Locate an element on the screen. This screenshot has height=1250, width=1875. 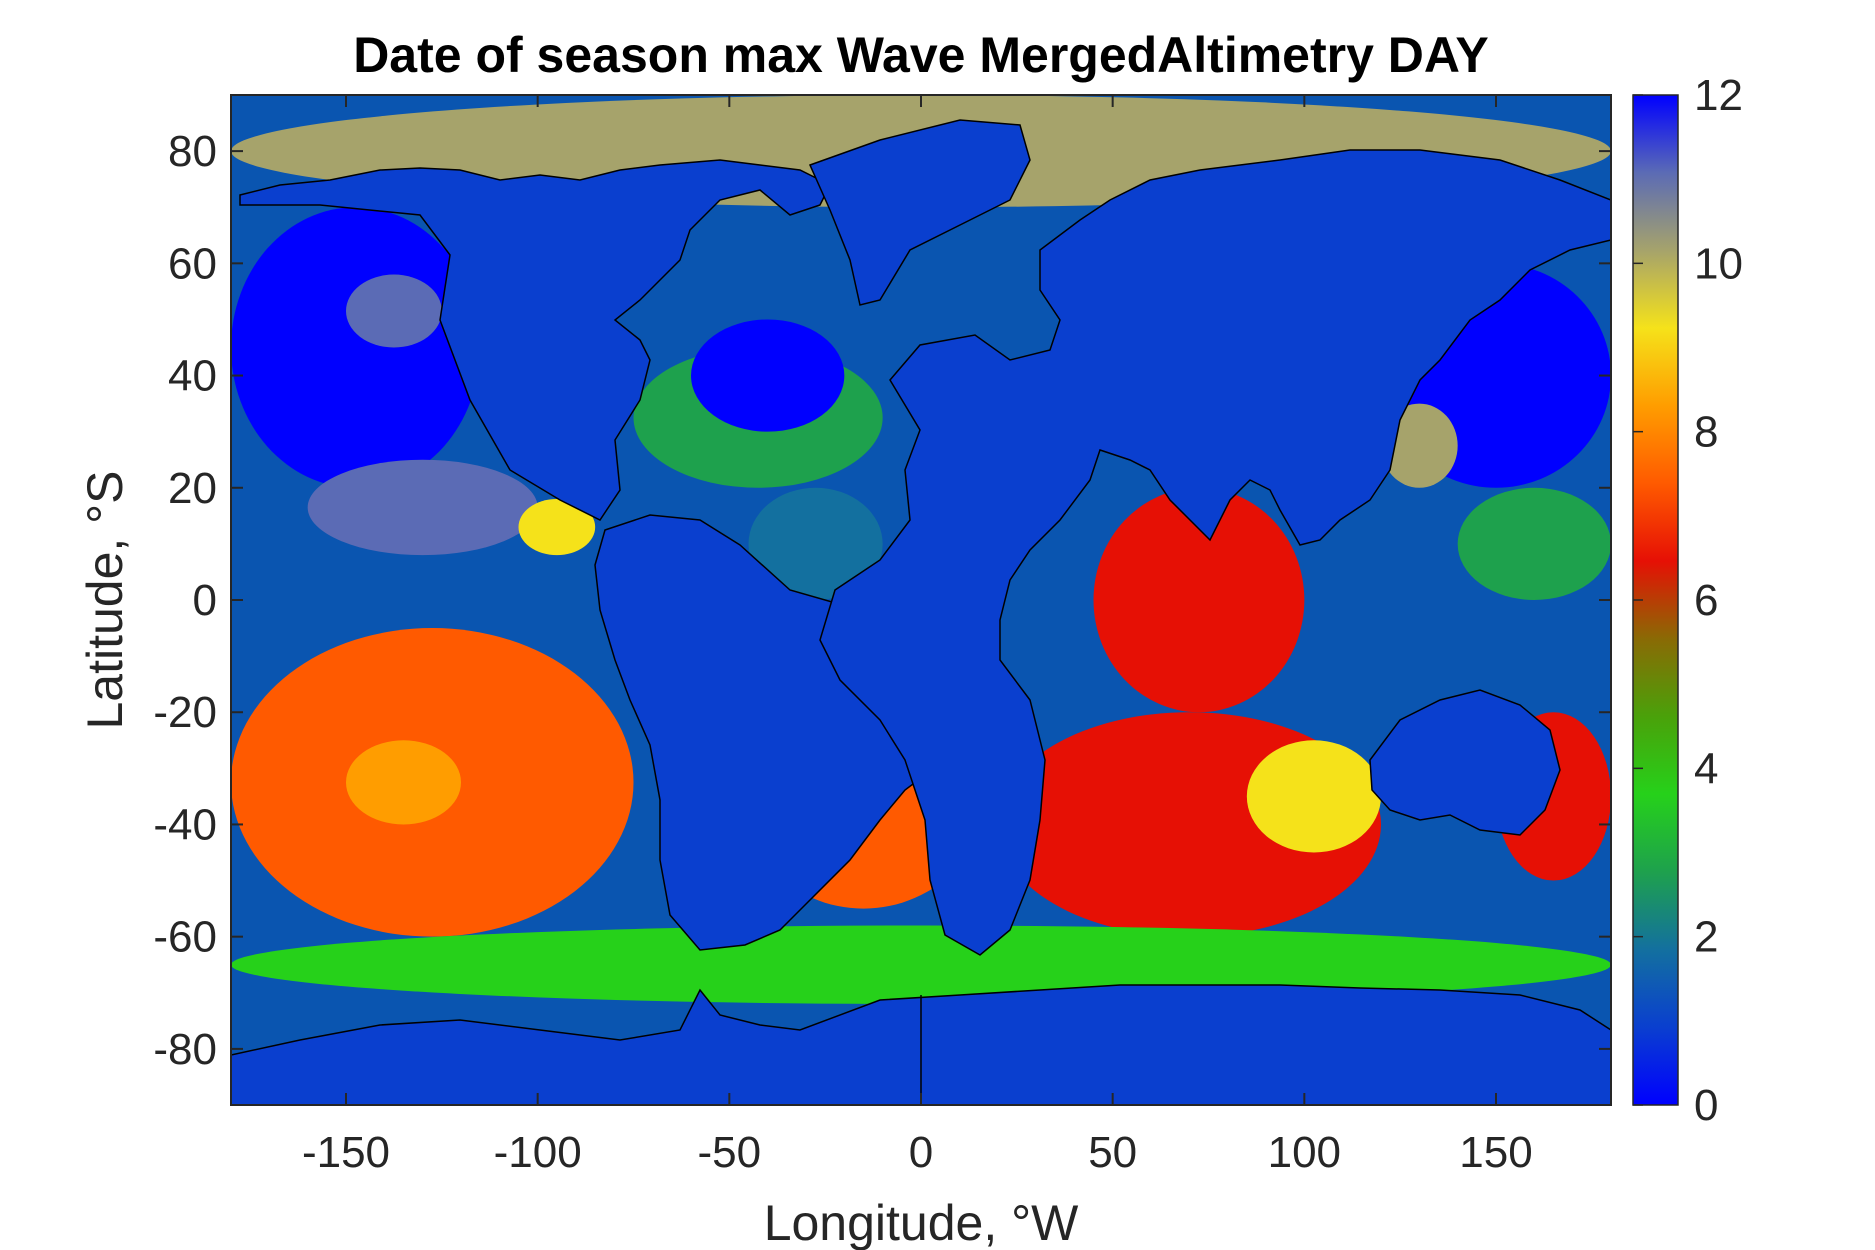
y-tick-label: -40 is located at coordinates (185, 824).